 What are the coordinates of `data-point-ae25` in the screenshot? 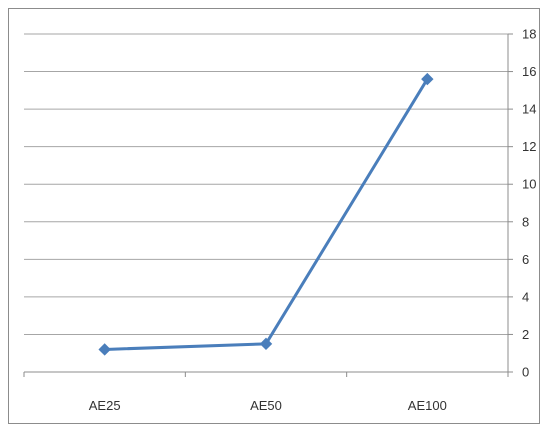 It's located at (104, 349).